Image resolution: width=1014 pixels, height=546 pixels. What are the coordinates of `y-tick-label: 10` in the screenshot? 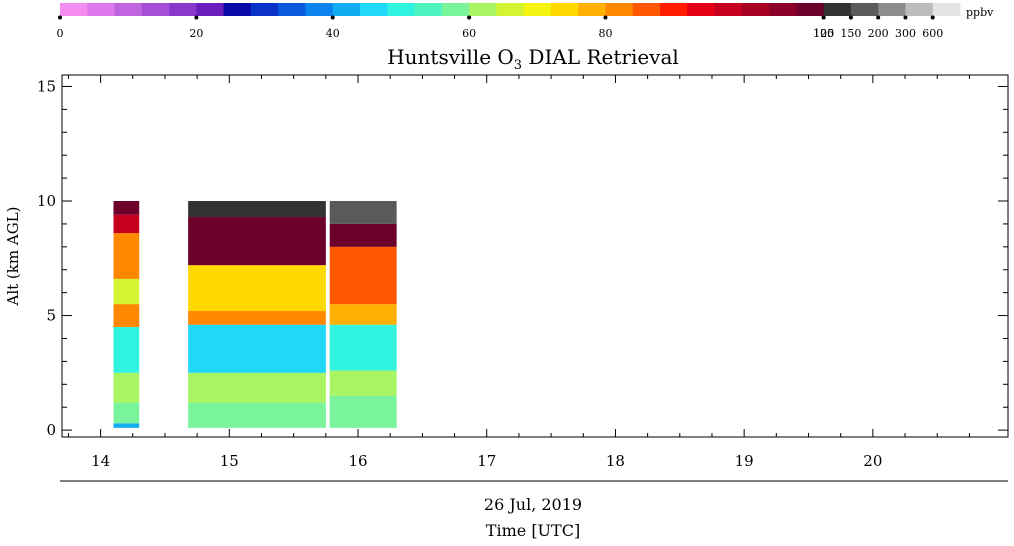 It's located at (46, 201).